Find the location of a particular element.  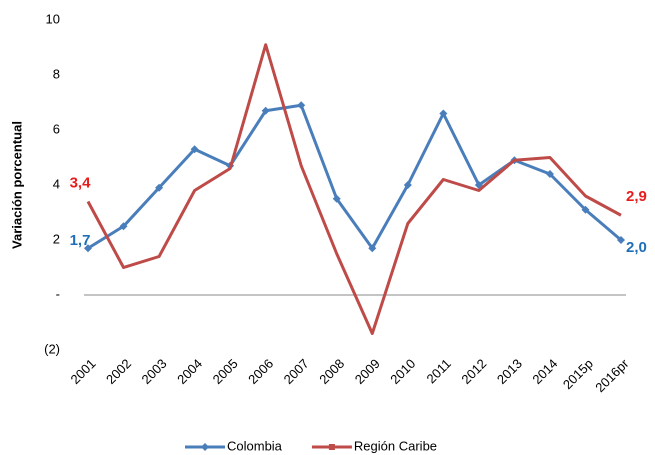

x-tick-label: 2013 is located at coordinates (509, 371).